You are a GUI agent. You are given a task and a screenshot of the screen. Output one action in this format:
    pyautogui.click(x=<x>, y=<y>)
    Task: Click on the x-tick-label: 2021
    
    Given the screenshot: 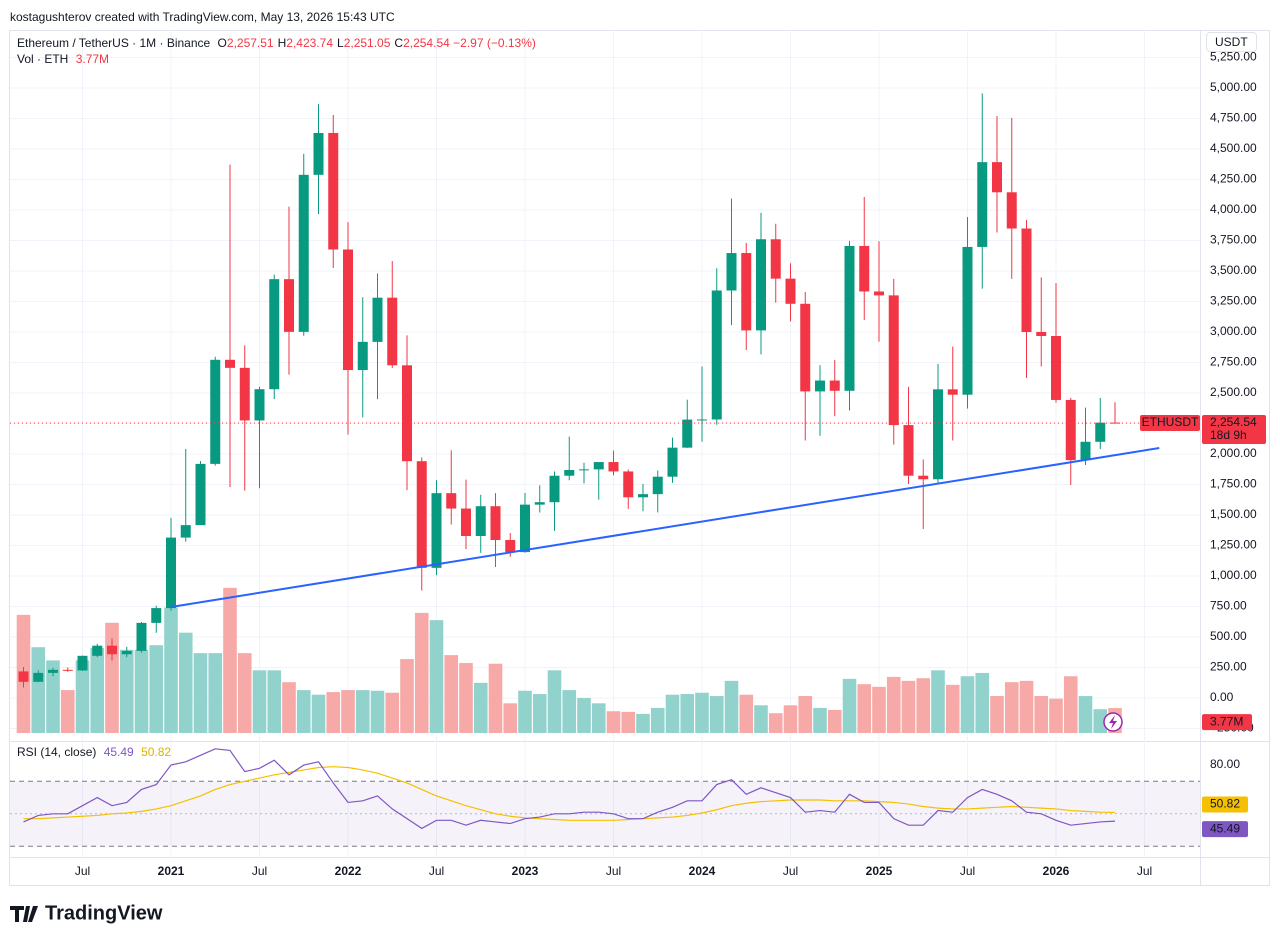 What is the action you would take?
    pyautogui.click(x=171, y=871)
    